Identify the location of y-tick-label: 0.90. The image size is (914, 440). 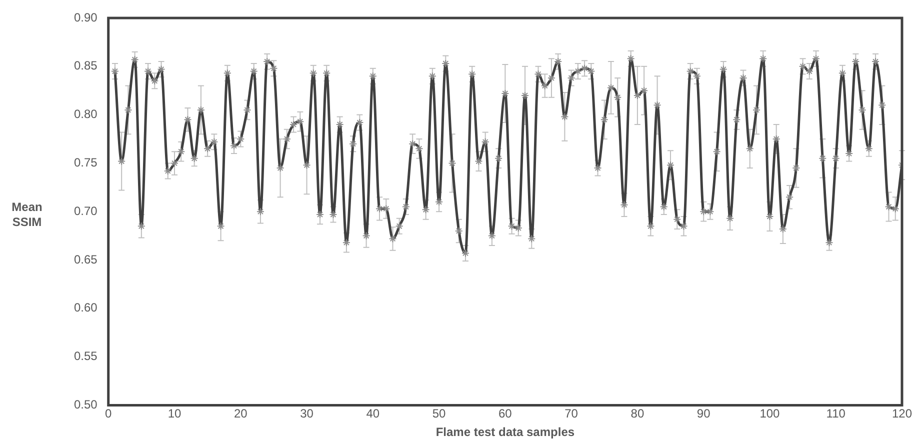
(86, 17).